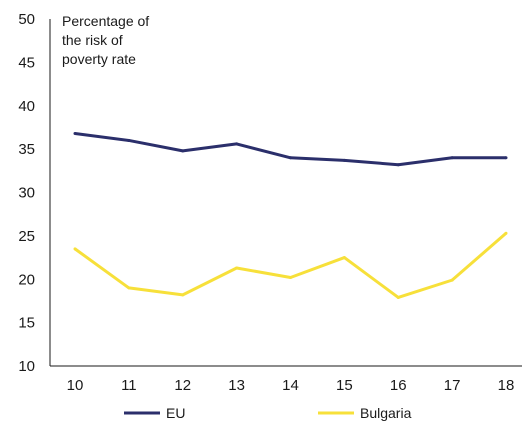 The width and height of the screenshot is (531, 421). Describe the element at coordinates (105, 21) in the screenshot. I see `y-axis-title-line-1: Percentage of` at that location.